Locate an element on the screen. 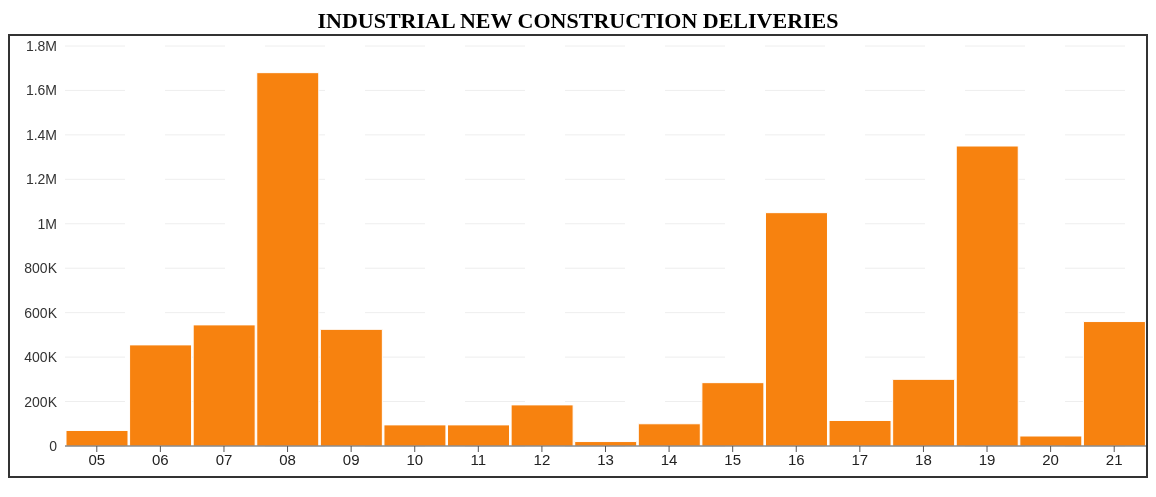 The height and width of the screenshot is (497, 1156). y-tick-label: 1.2M is located at coordinates (41, 179).